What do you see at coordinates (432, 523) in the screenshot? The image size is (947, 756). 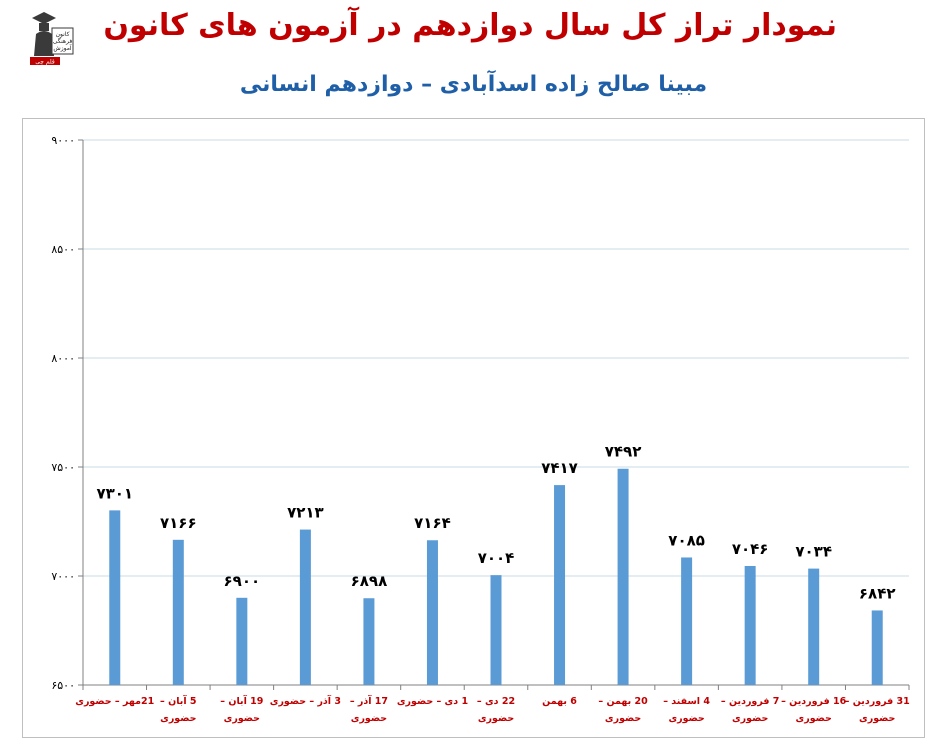 I see `data-label: ۷۱۶۴` at bounding box center [432, 523].